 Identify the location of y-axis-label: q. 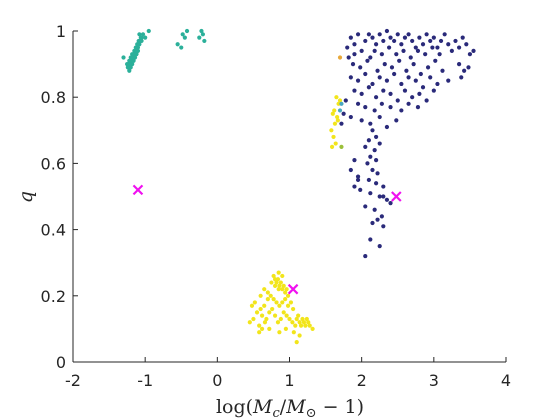
(26, 197).